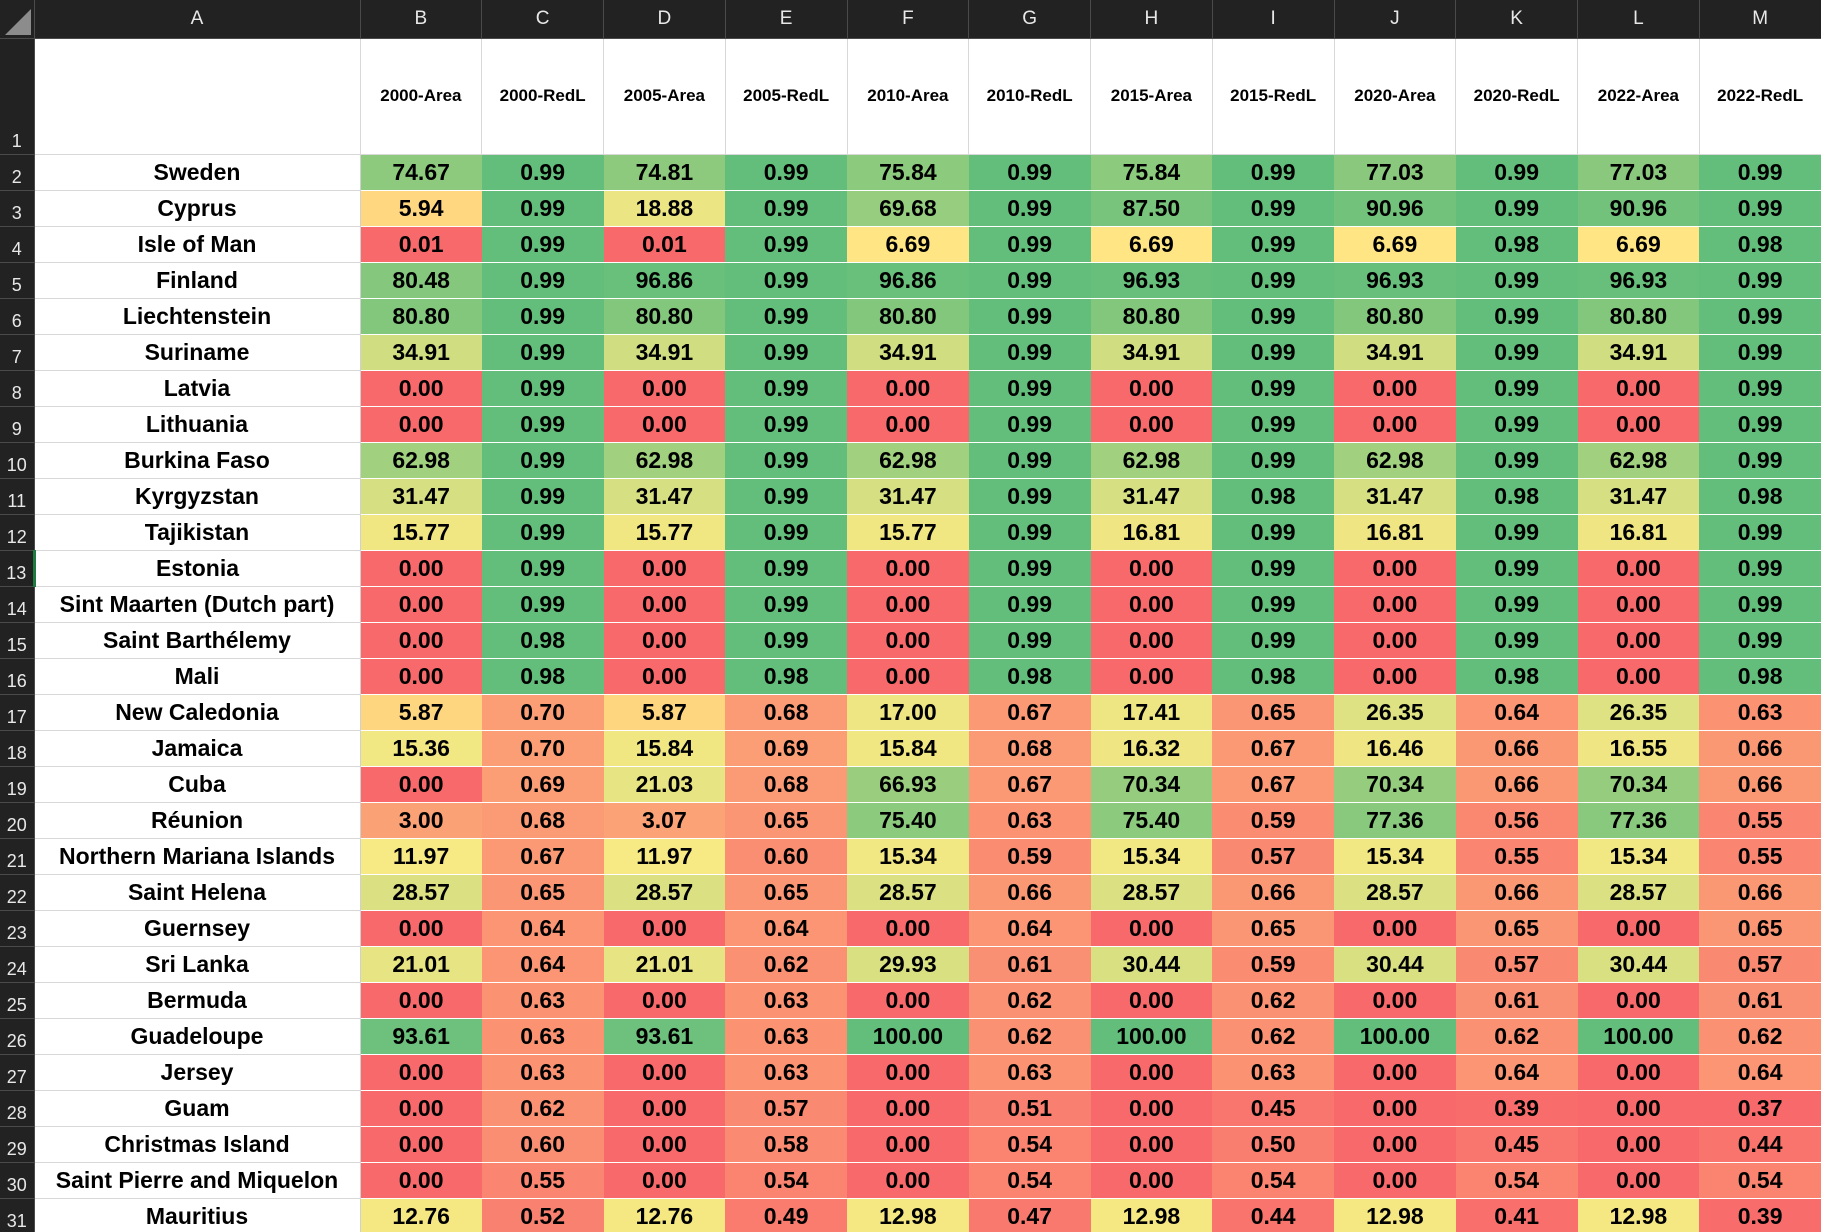 This screenshot has width=1821, height=1232. What do you see at coordinates (197, 208) in the screenshot?
I see `country-cell: Cyprus` at bounding box center [197, 208].